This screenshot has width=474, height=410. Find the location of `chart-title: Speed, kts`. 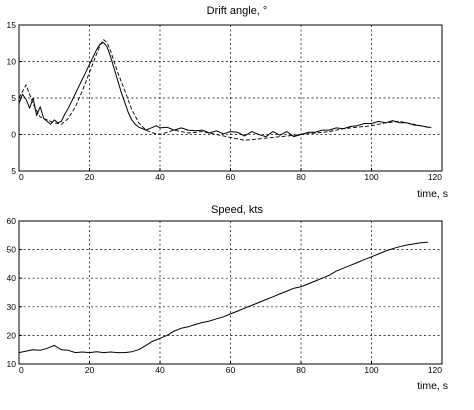

chart-title: Speed, kts is located at coordinates (237, 210).